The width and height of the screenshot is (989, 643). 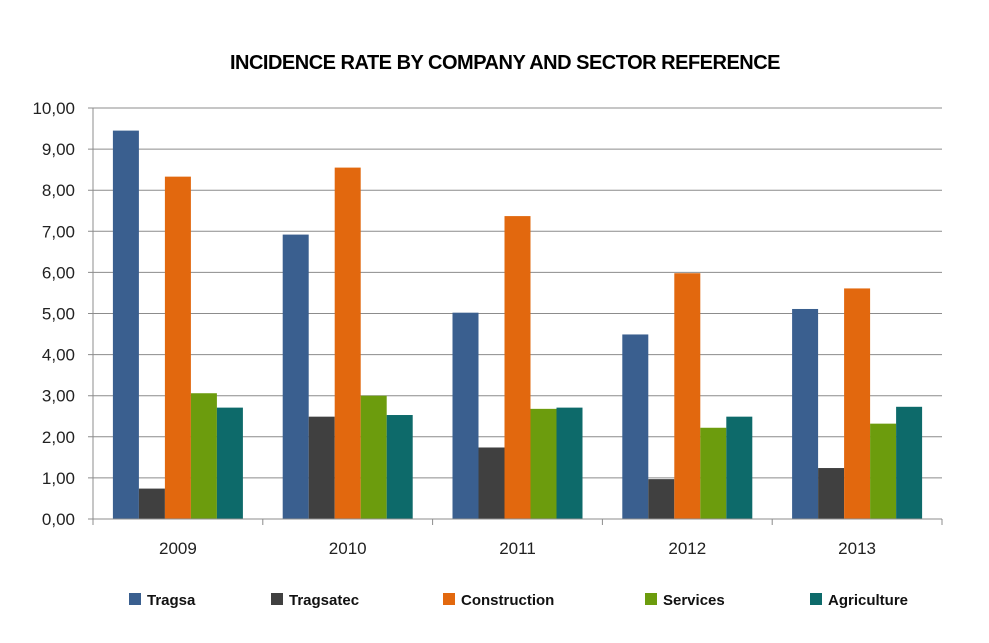 What do you see at coordinates (661, 499) in the screenshot?
I see `bar-tragsatec-2012` at bounding box center [661, 499].